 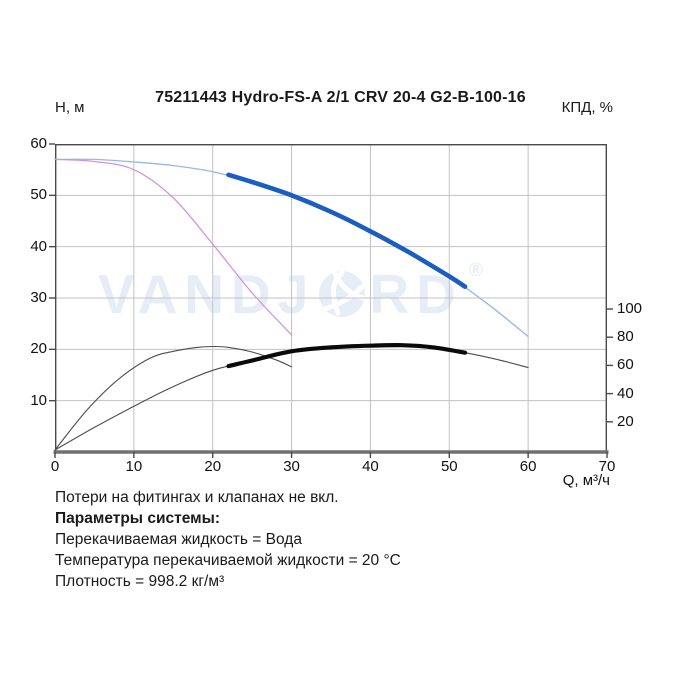 I want to click on x-tick-50: 50, so click(x=449, y=466).